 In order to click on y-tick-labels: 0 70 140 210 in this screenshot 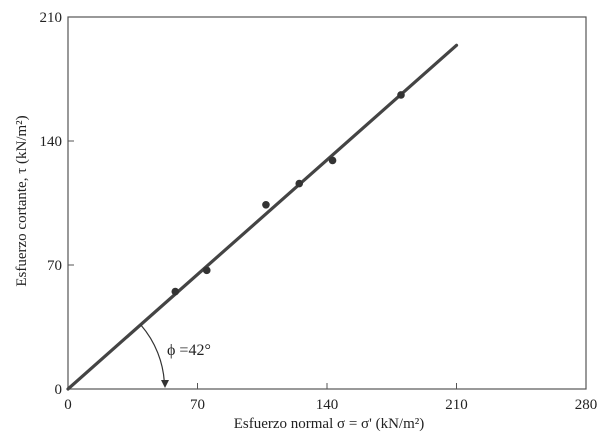, I will do `click(51, 204)`.